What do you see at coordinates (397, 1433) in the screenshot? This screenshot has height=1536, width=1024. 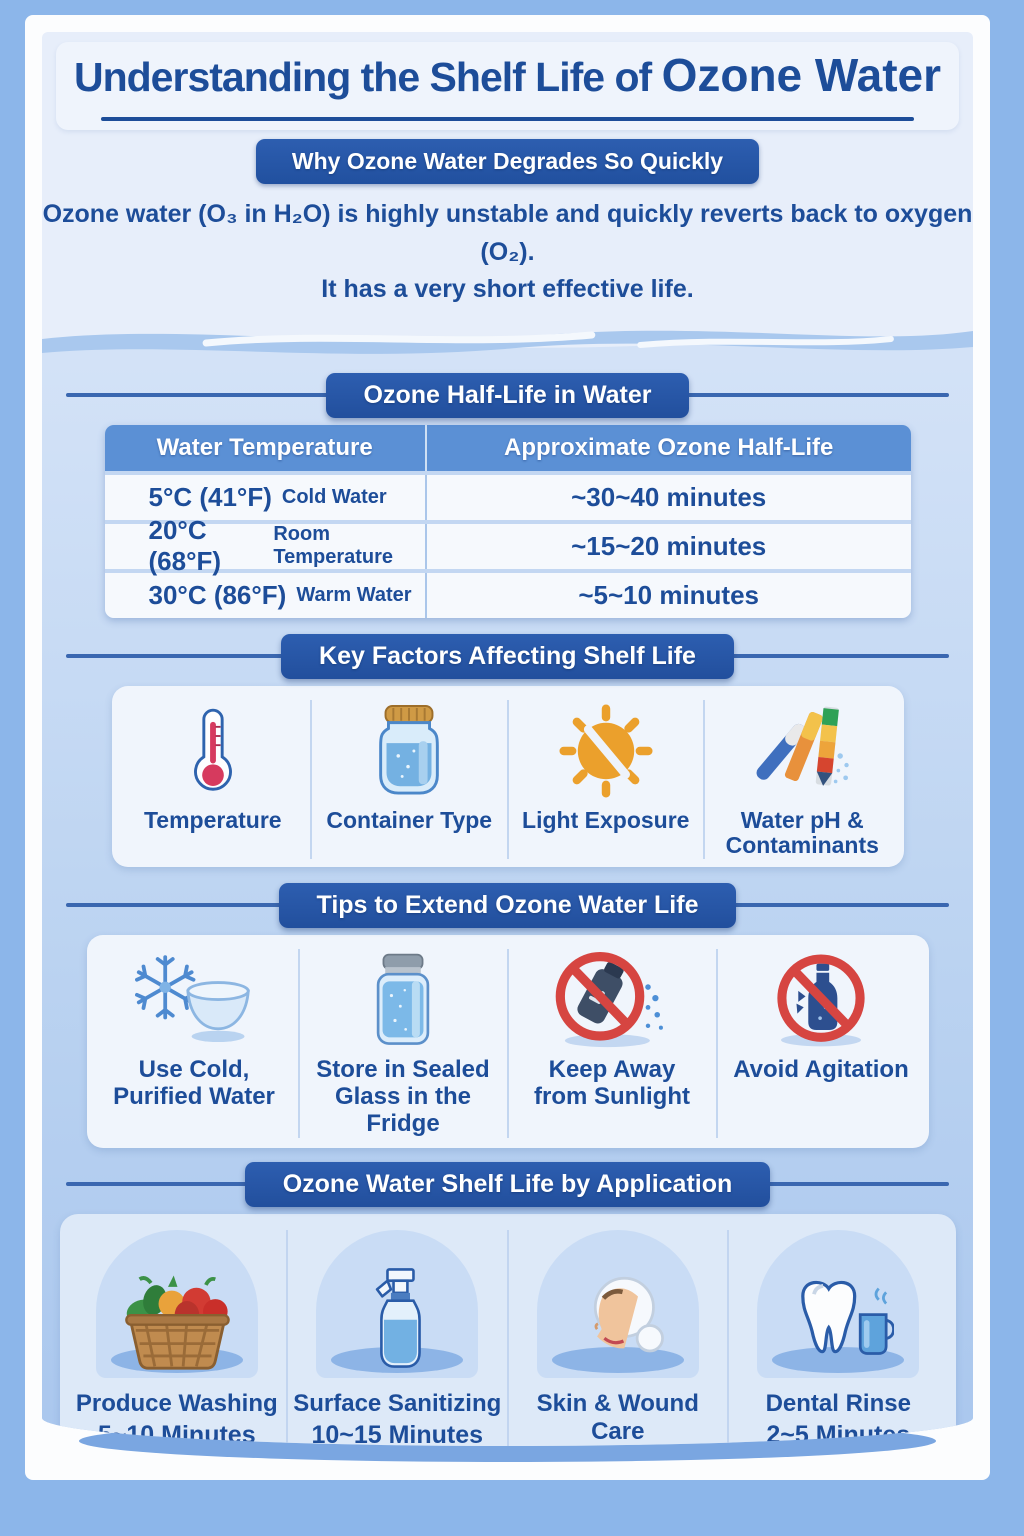 I see `application-time: 10~15 Minutes` at bounding box center [397, 1433].